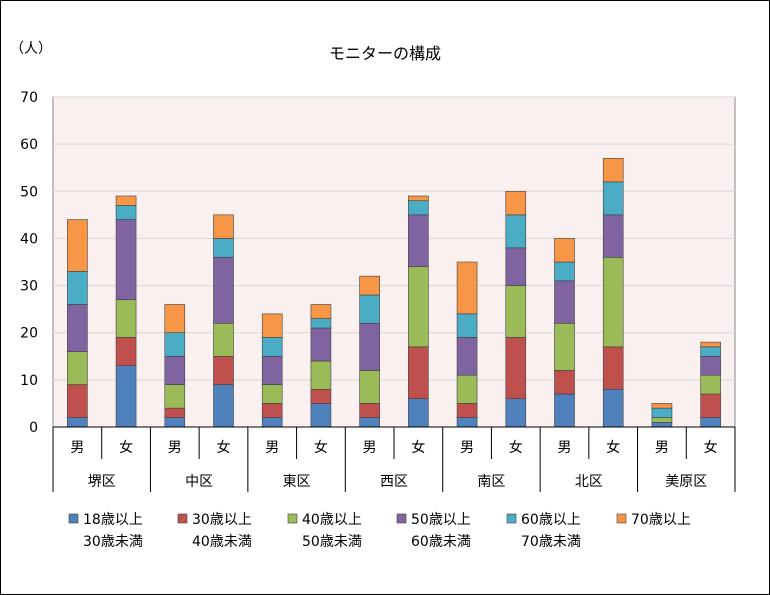 The width and height of the screenshot is (770, 595). Describe the element at coordinates (29, 239) in the screenshot. I see `y-tick-label: 40` at that location.